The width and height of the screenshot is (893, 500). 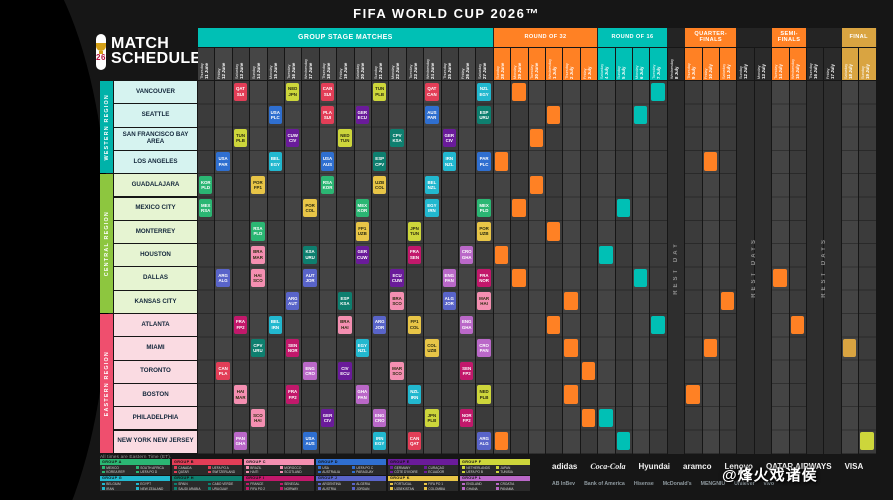 What do you see at coordinates (101, 48) in the screenshot?
I see `trophy-icon` at bounding box center [101, 48].